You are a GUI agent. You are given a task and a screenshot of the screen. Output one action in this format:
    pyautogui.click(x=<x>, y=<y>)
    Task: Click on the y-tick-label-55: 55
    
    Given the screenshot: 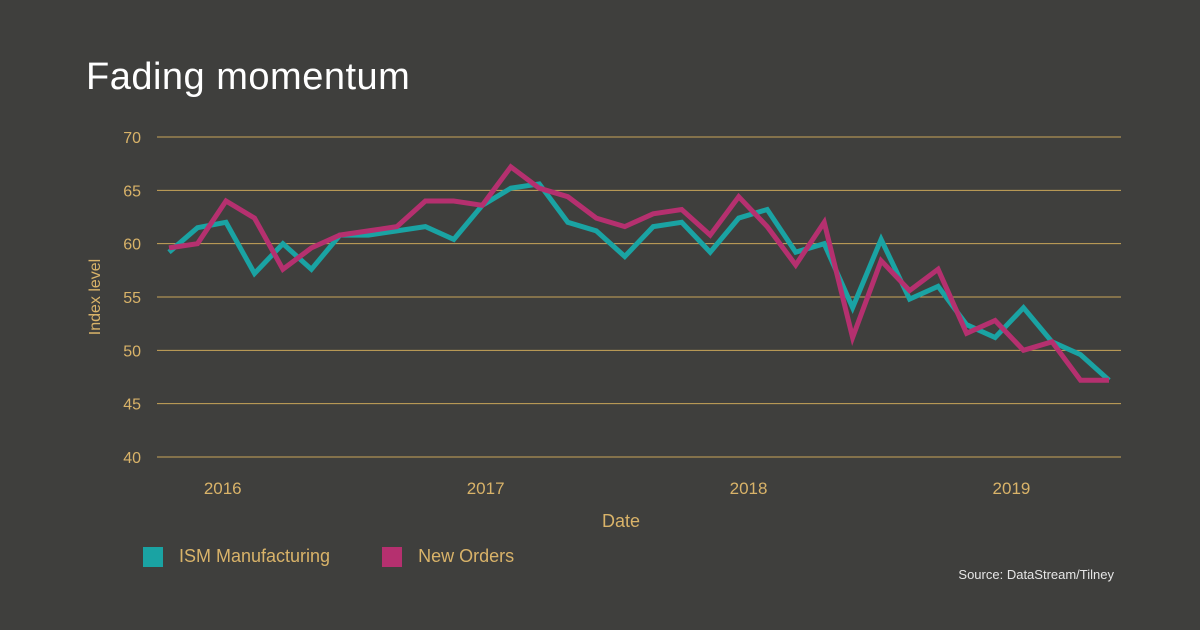 What is the action you would take?
    pyautogui.click(x=132, y=298)
    